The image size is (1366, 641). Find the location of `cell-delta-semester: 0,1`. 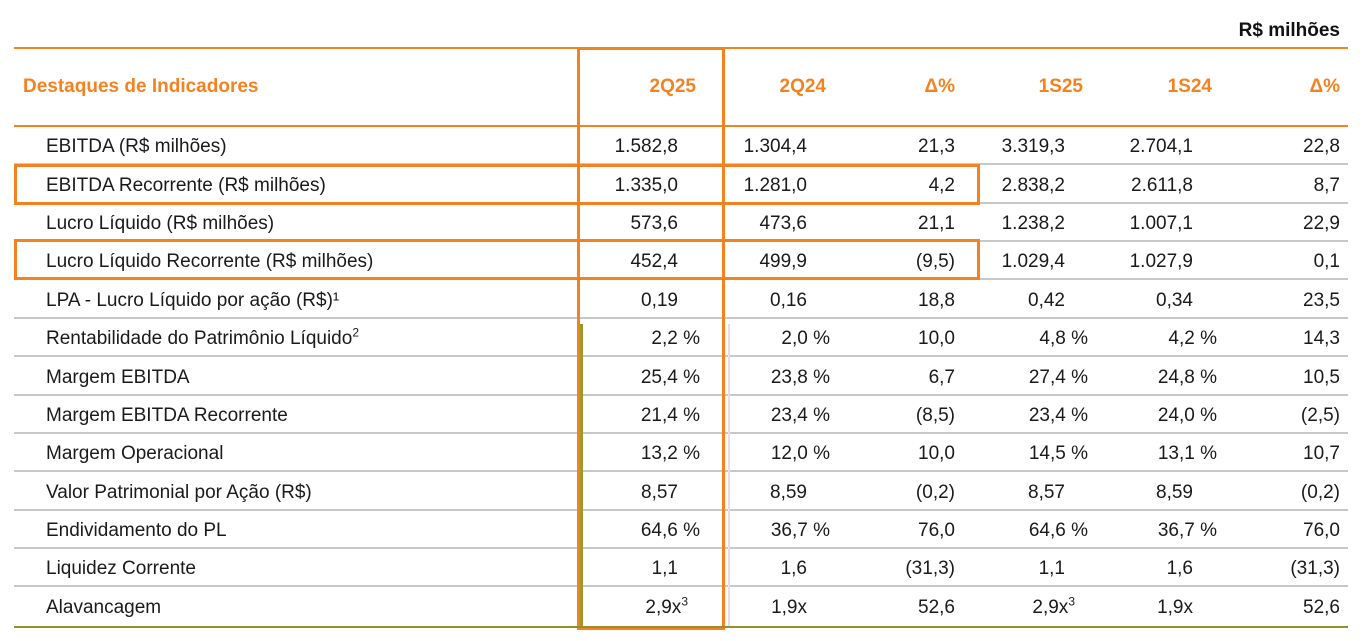

cell-delta-semester: 0,1 is located at coordinates (1285, 262).